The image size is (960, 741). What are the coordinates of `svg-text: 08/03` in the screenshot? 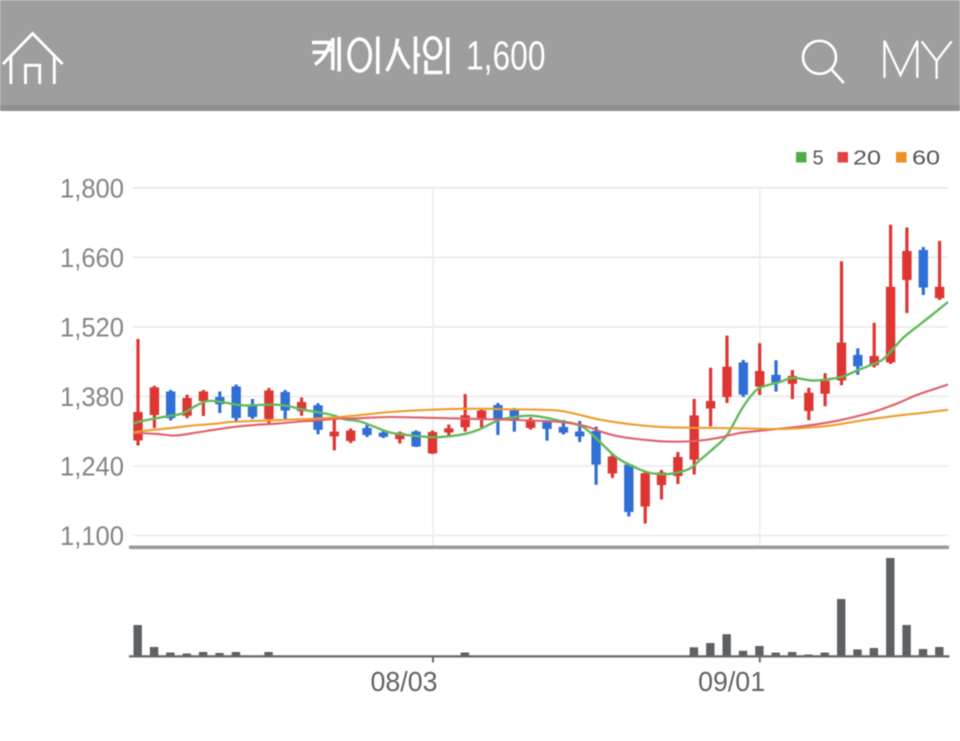 It's located at (404, 681).